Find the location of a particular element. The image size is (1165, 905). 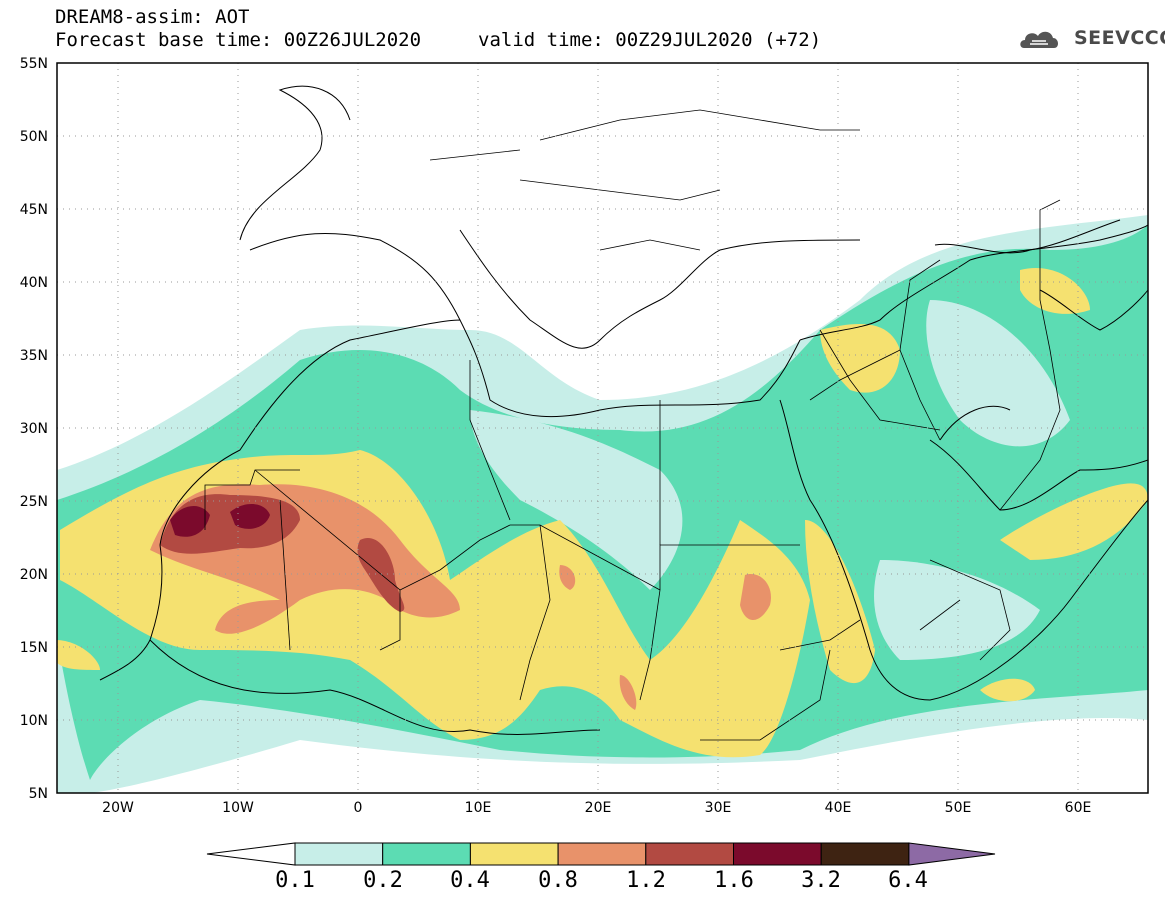

lon-tick: 0 is located at coordinates (358, 808).